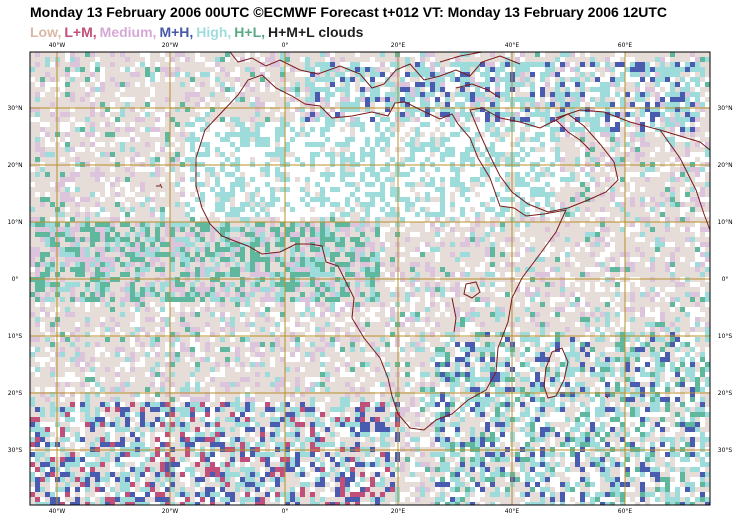 Image resolution: width=739 pixels, height=525 pixels. Describe the element at coordinates (128, 32) in the screenshot. I see `legend-item: Medium,` at that location.